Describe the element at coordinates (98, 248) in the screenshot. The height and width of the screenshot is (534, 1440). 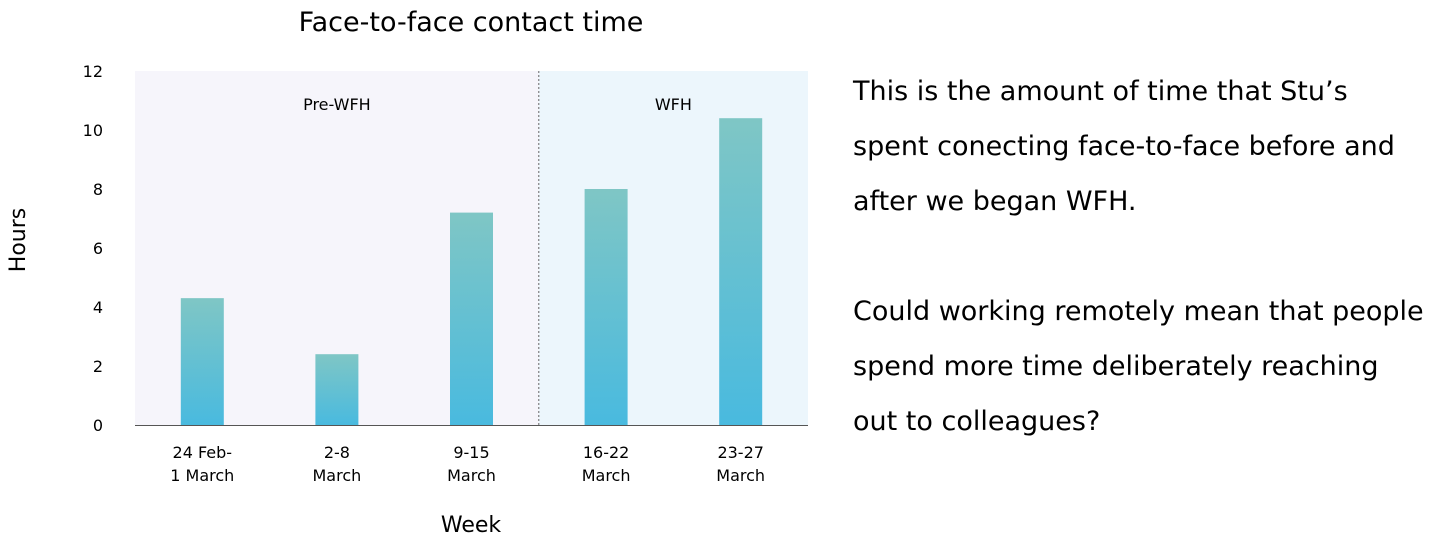
I see `y-tick-label: 6` at that location.